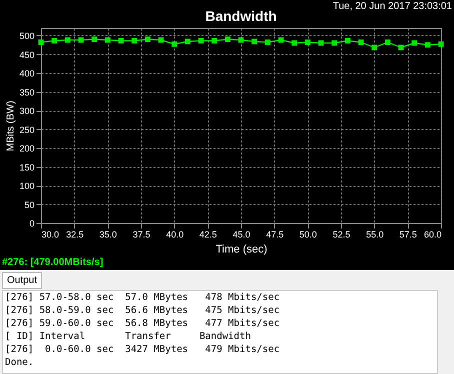 The width and height of the screenshot is (454, 374). I want to click on text: #276: [479.00MBits/s], so click(53, 262).